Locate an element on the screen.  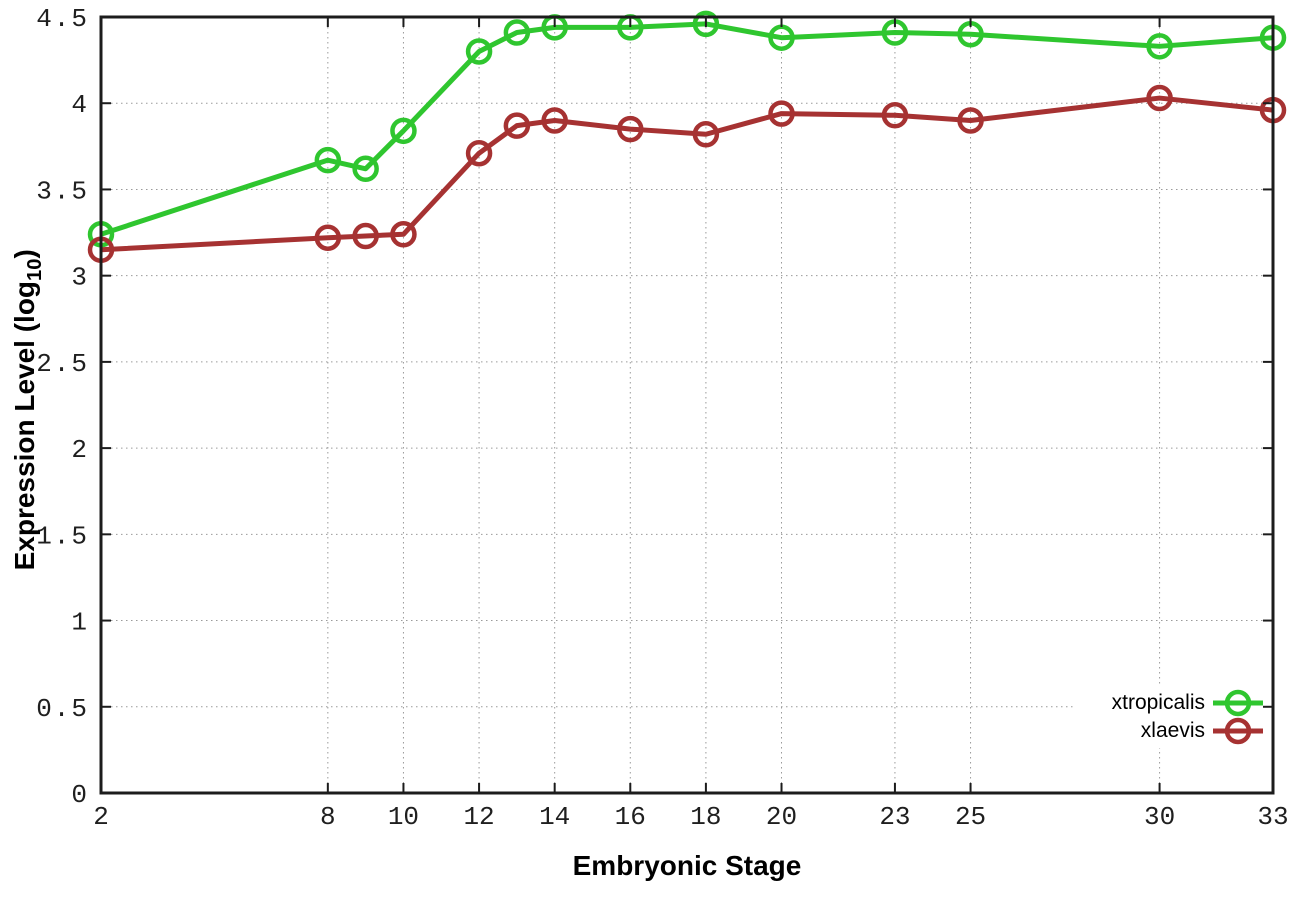
legend: xtropicalis xlaevis is located at coordinates (1158, 717).